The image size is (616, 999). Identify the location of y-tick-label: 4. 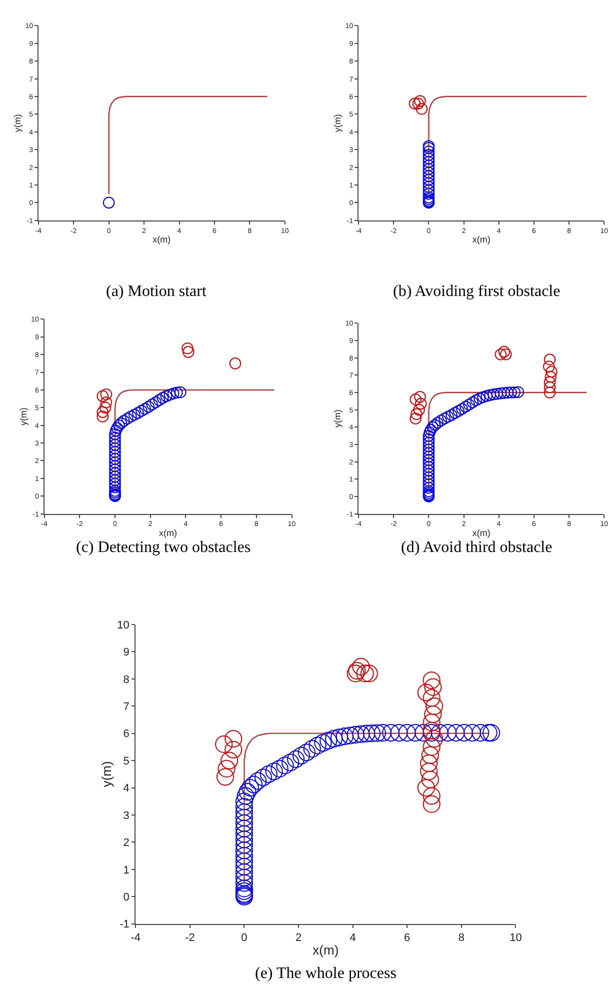
(126, 788).